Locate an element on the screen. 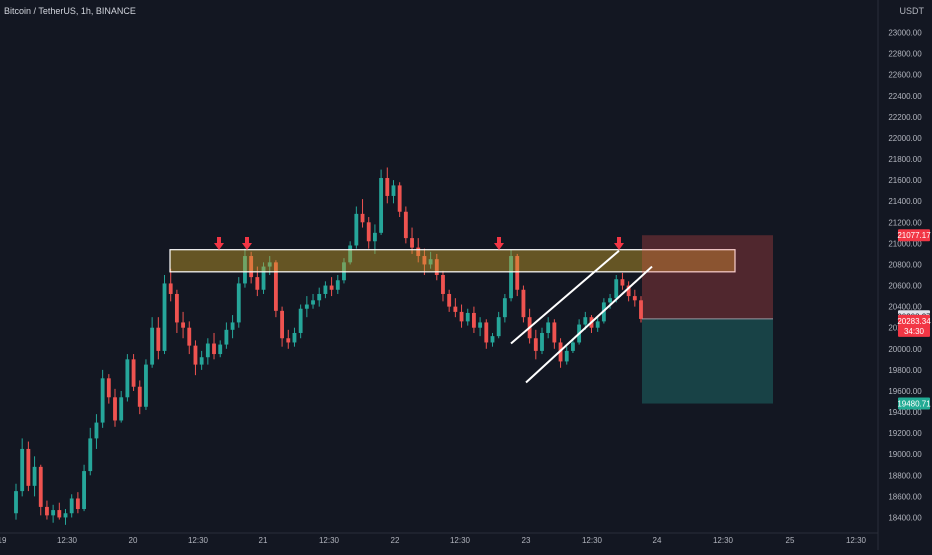 Image resolution: width=932 pixels, height=555 pixels. y-tick-label: 21600.00 is located at coordinates (905, 180).